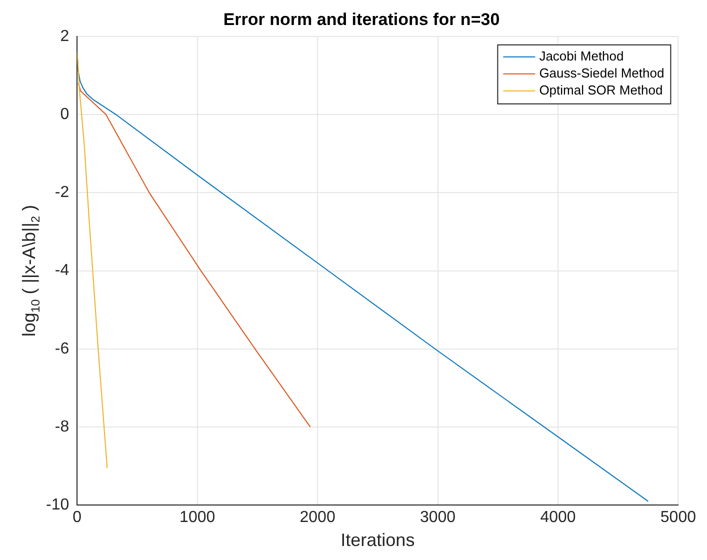 This screenshot has width=707, height=560. I want to click on legend-label: Jacobi Method, so click(581, 56).